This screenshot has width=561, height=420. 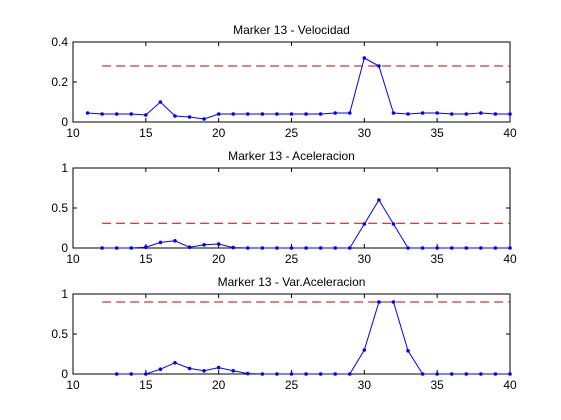 I want to click on subplot-title: Marker 13 - Aceleracion, so click(x=291, y=156).